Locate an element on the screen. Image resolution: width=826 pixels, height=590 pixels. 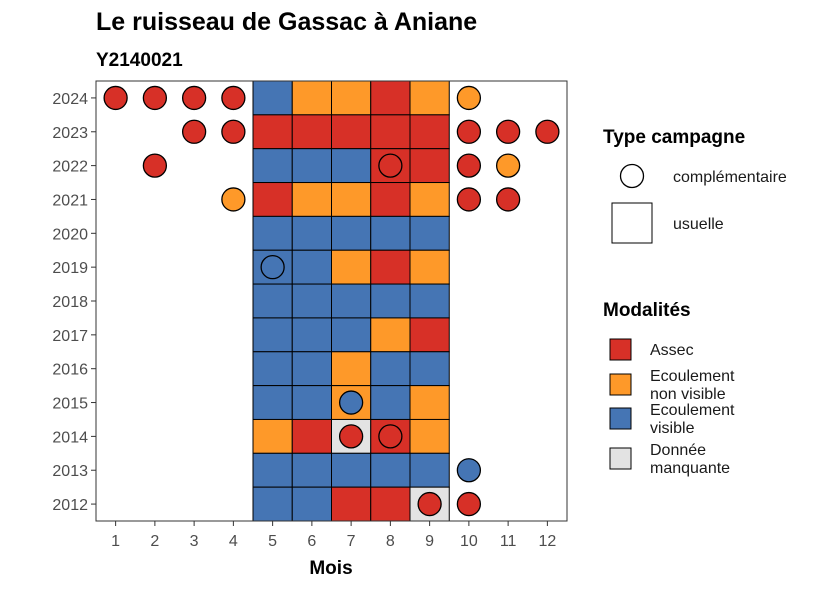
legend-label-ecoulement-visible-line-2: visible is located at coordinates (672, 428).